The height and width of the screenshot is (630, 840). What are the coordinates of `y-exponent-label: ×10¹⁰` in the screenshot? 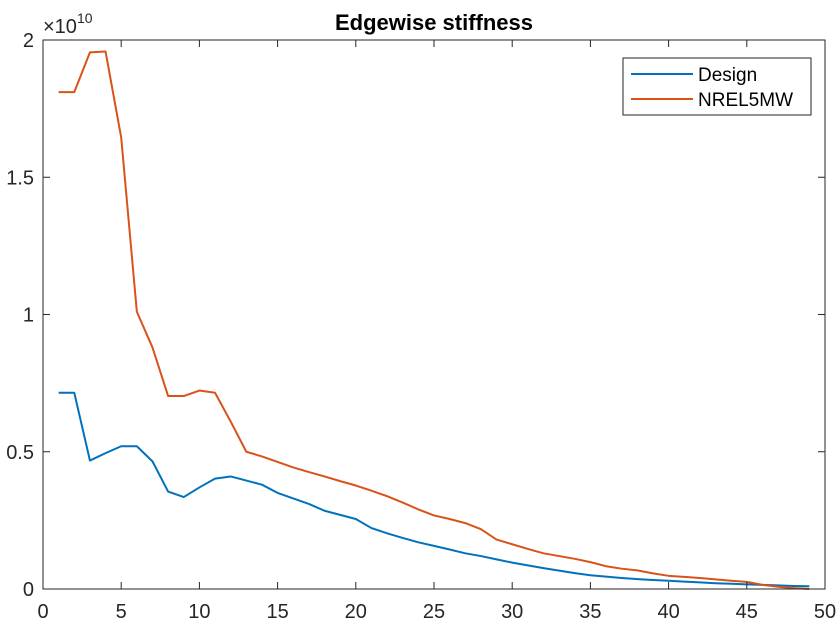 It's located at (68, 24).